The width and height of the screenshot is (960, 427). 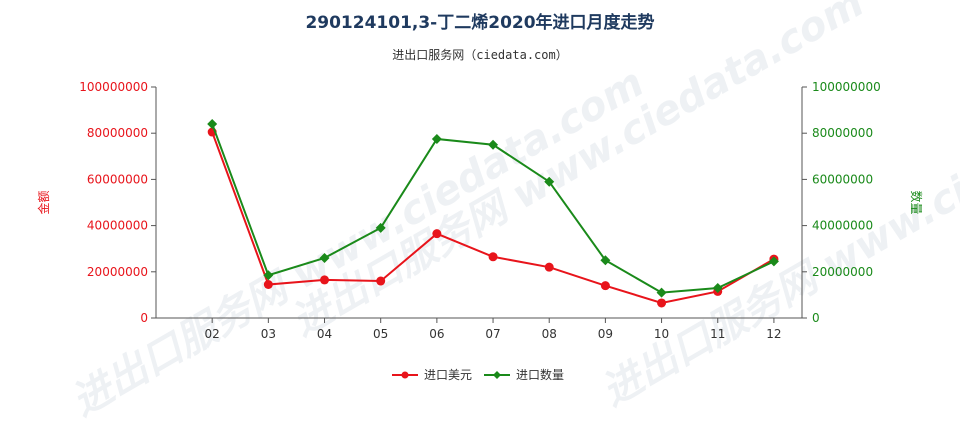 What do you see at coordinates (268, 334) in the screenshot?
I see `x-tick-label: 03` at bounding box center [268, 334].